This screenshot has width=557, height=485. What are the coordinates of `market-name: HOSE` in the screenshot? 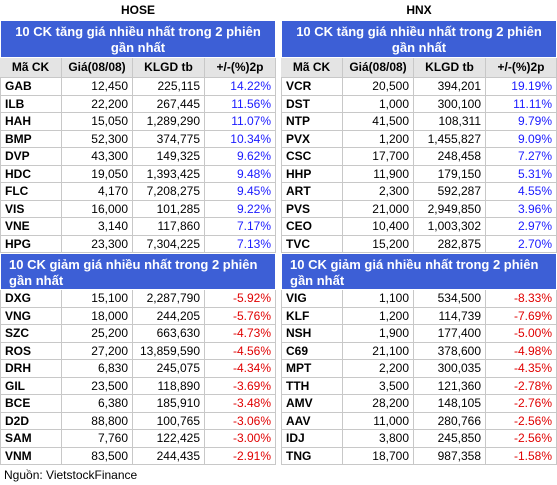 It's located at (137, 10).